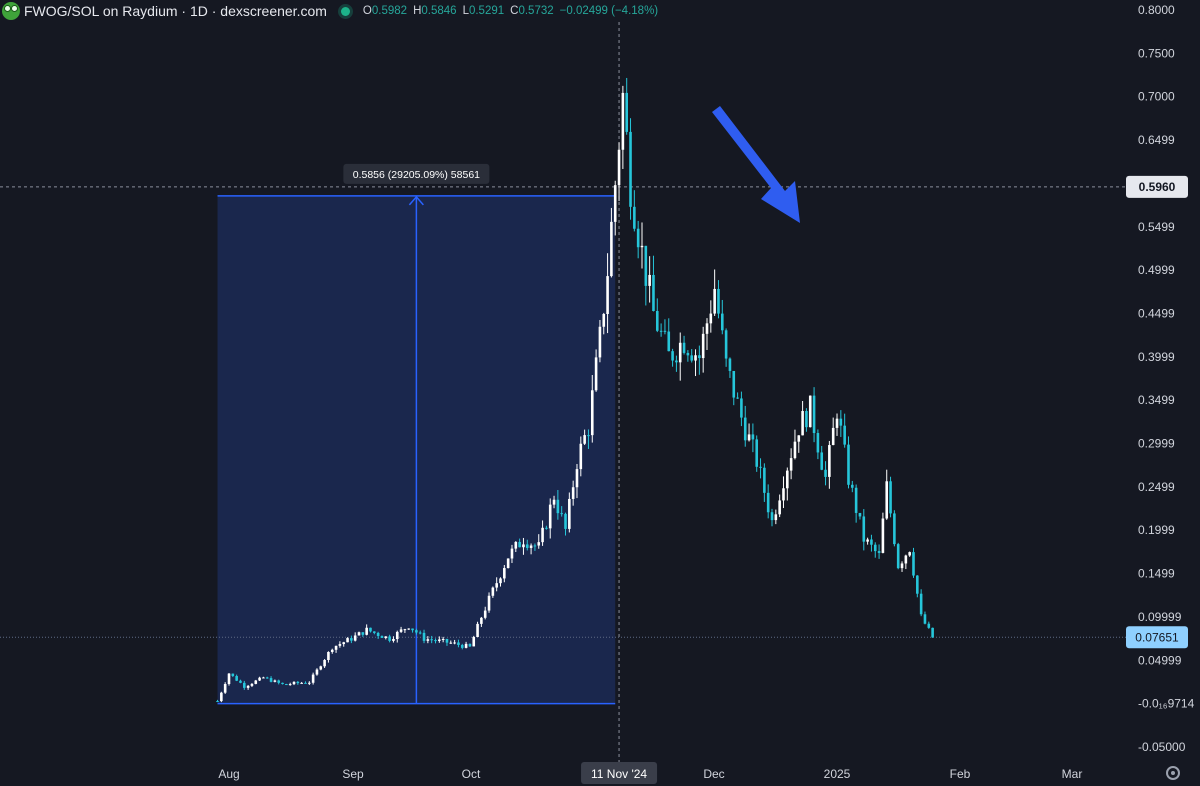  Describe the element at coordinates (514, 11) in the screenshot. I see `close-label: C` at that location.